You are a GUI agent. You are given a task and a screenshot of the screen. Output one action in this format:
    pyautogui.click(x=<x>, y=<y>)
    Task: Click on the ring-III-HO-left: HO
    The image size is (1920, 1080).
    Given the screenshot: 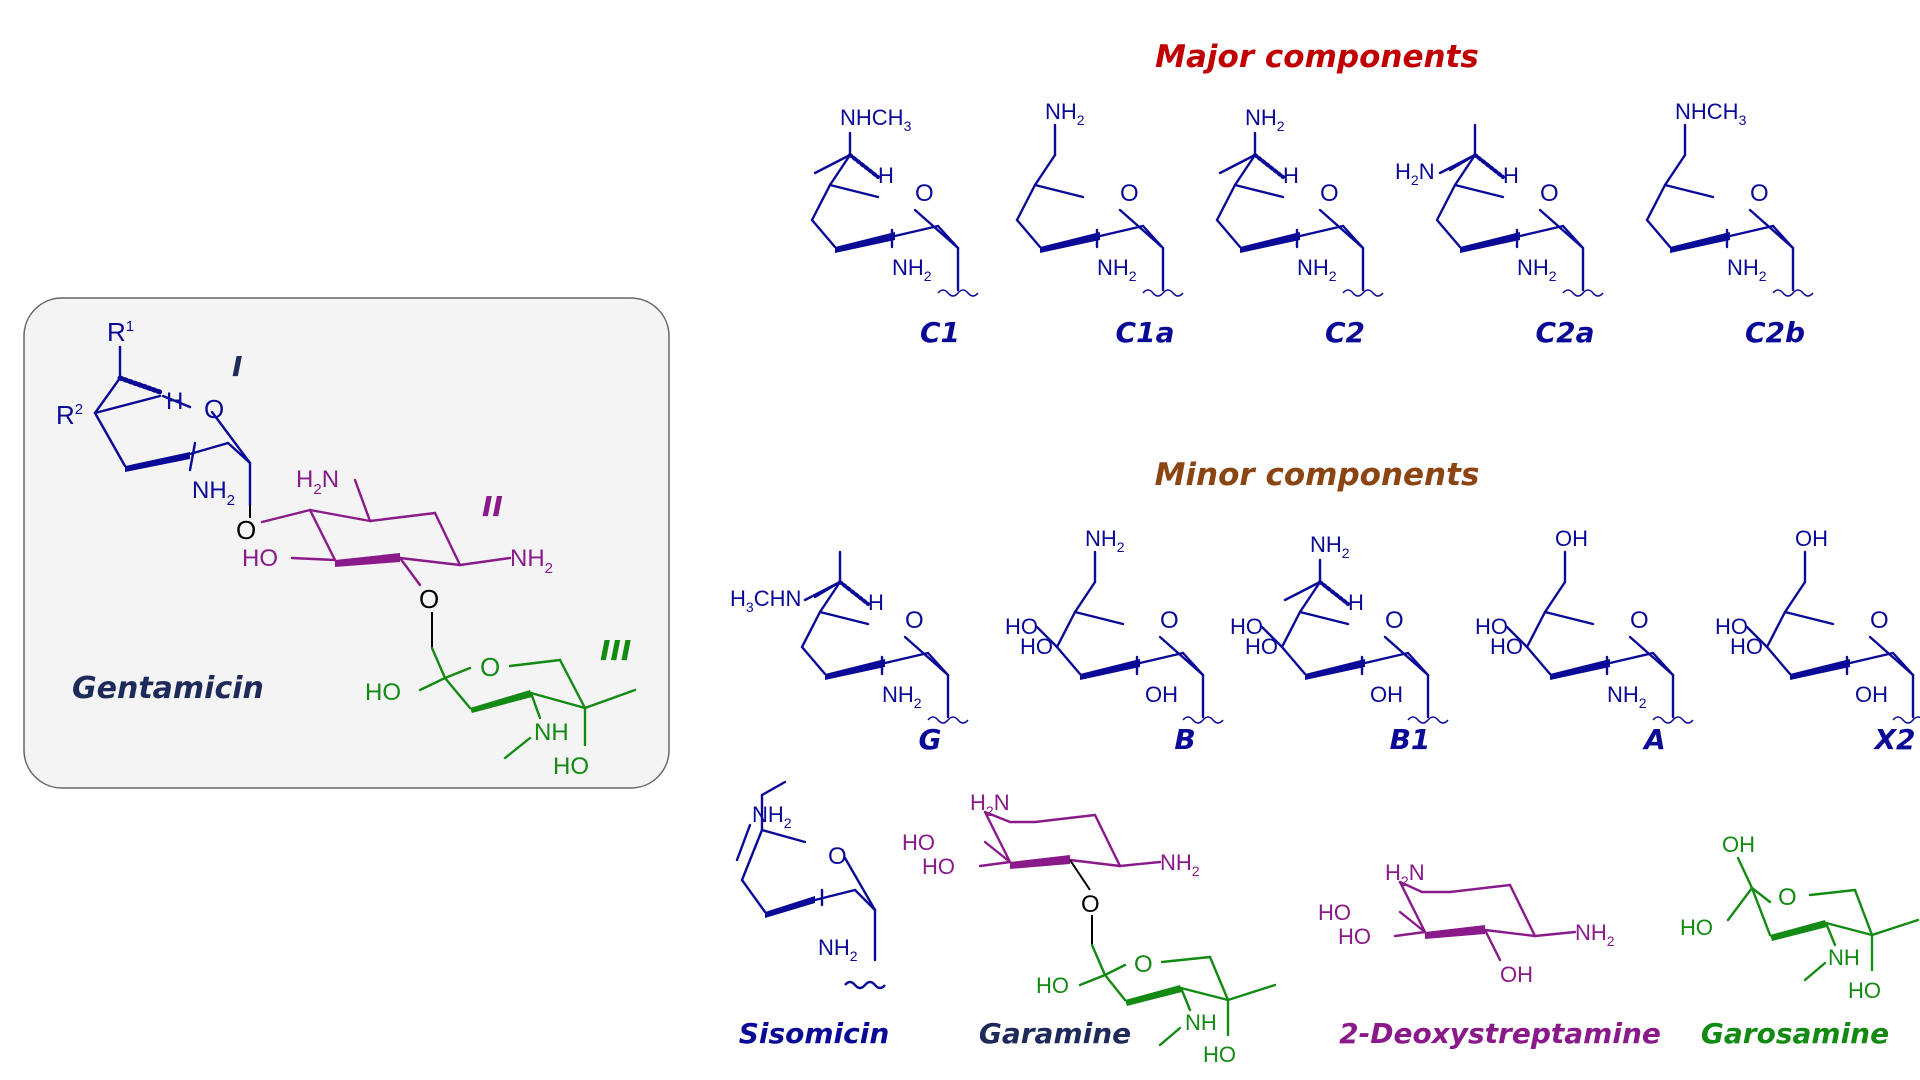 What is the action you would take?
    pyautogui.click(x=383, y=692)
    